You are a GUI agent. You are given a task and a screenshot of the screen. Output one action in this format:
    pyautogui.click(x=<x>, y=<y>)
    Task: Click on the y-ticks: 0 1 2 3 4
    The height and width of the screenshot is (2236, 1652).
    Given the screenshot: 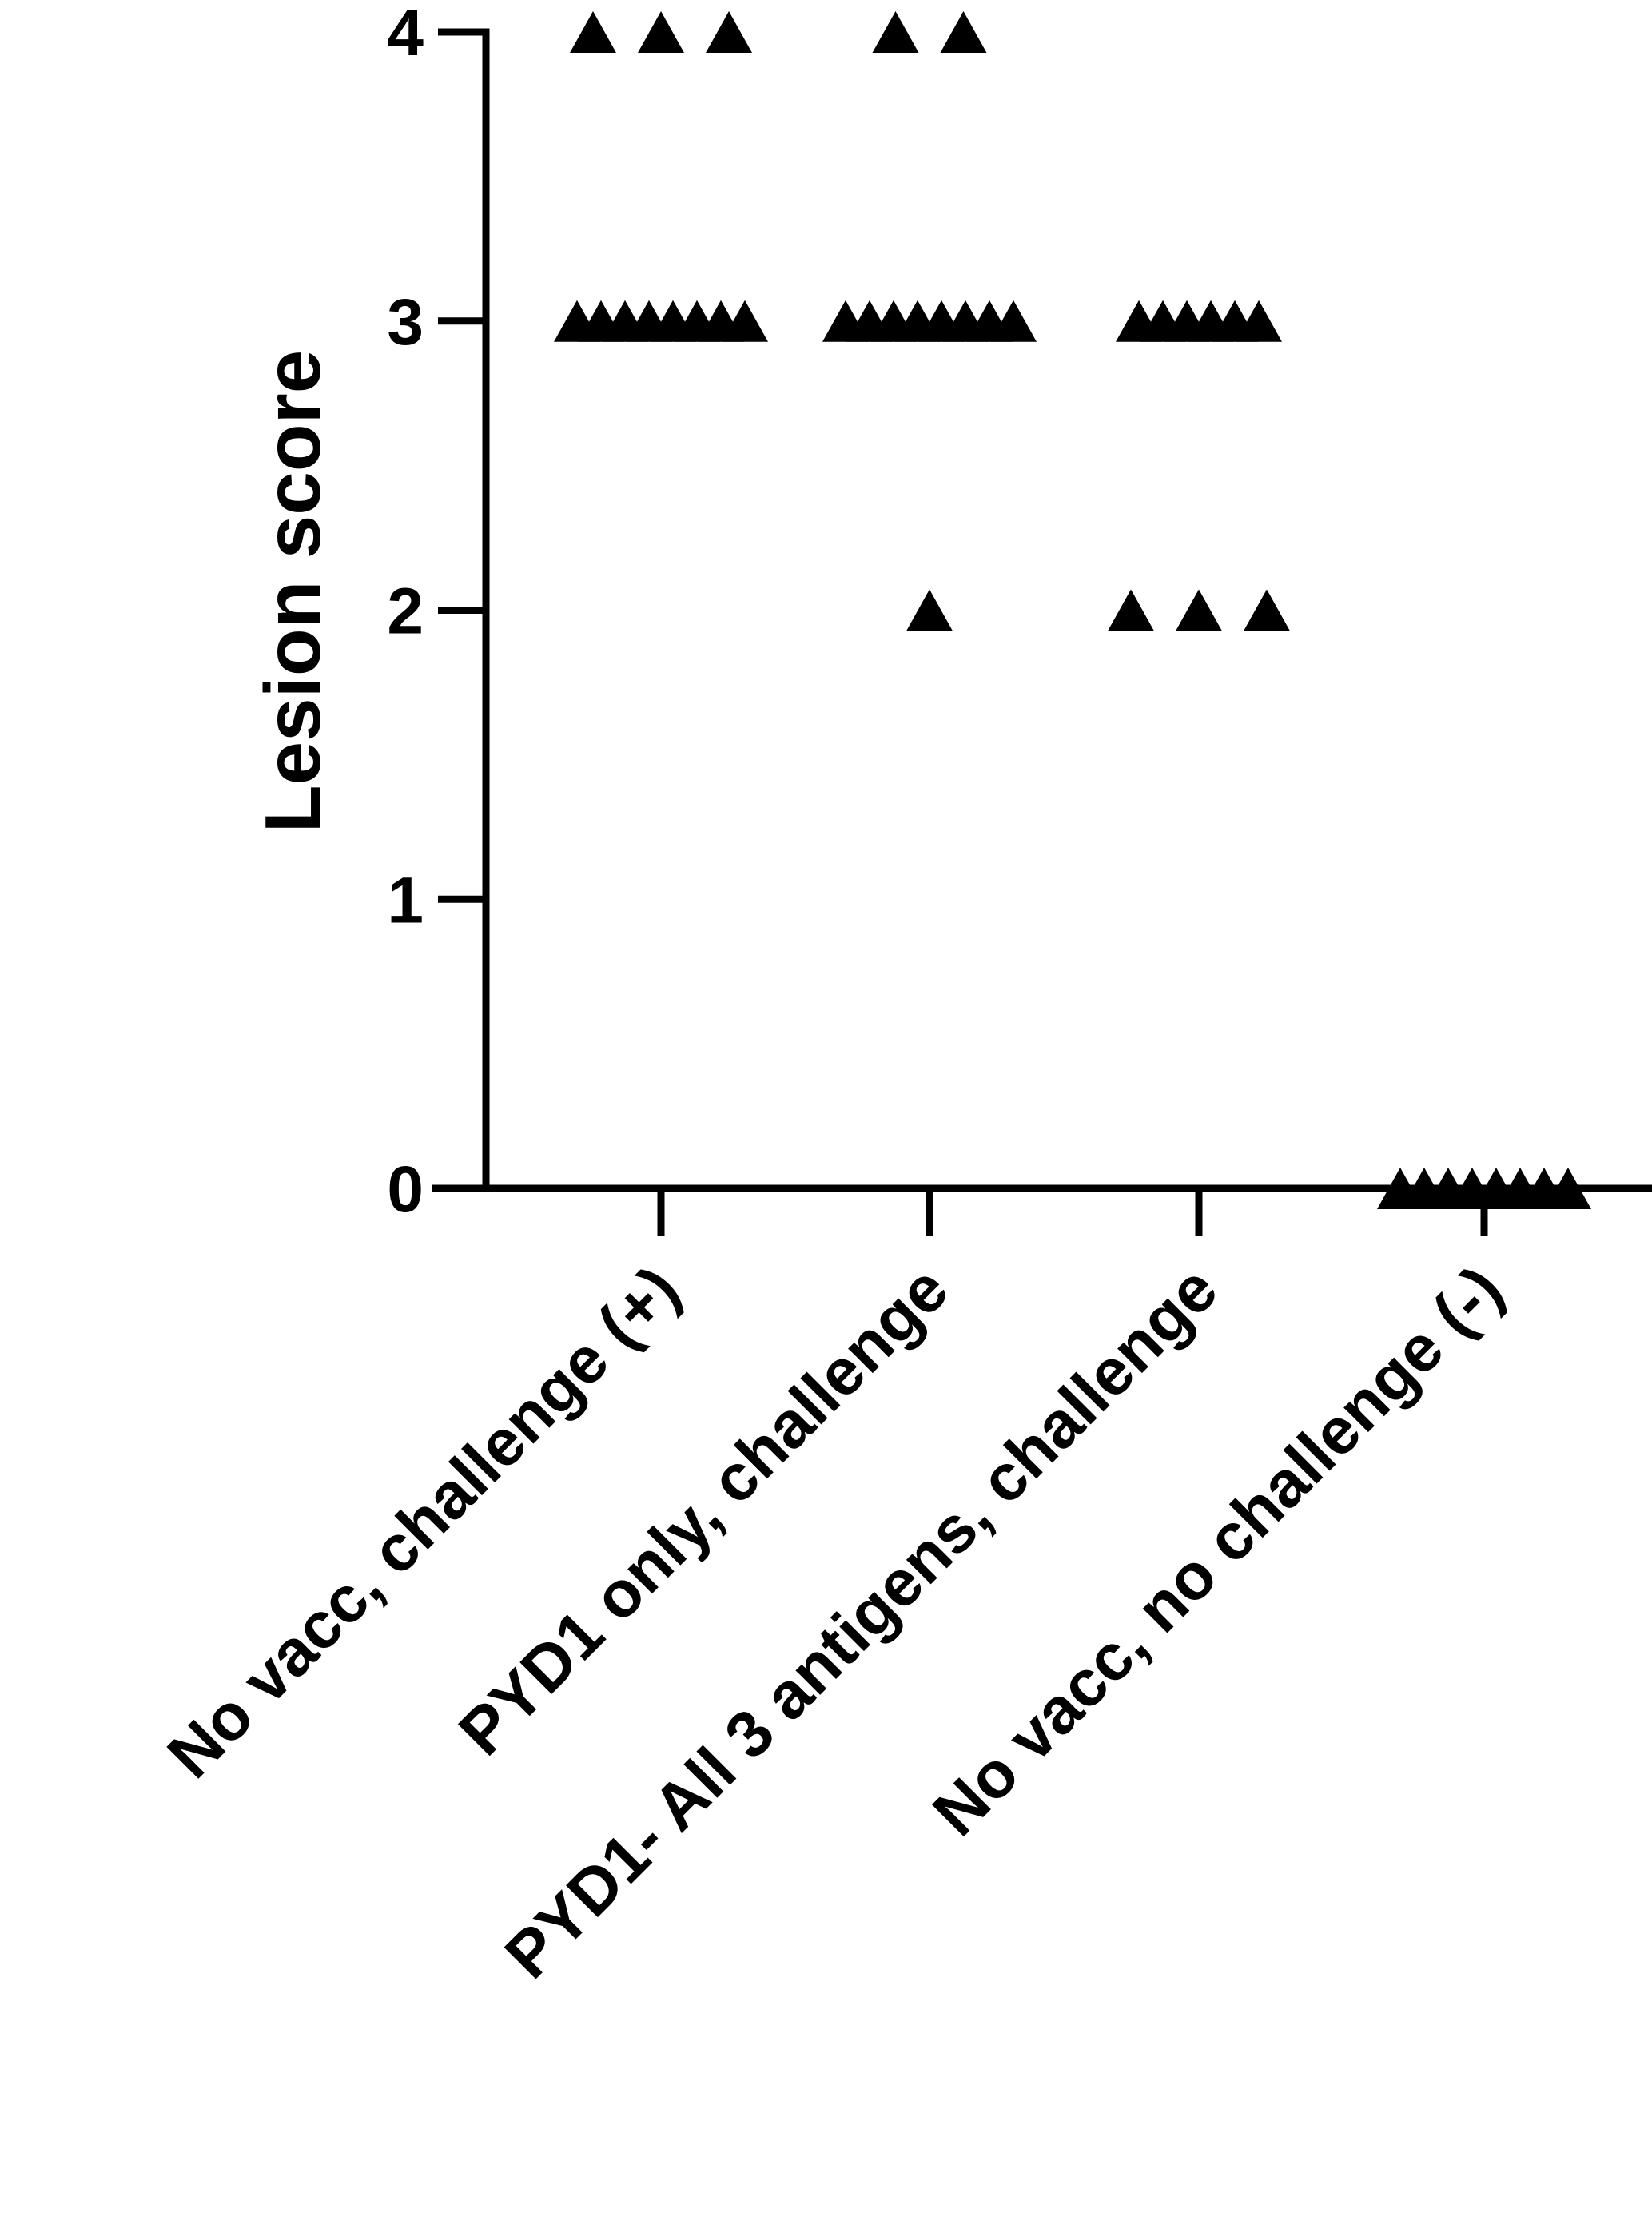 What is the action you would take?
    pyautogui.click(x=436, y=613)
    